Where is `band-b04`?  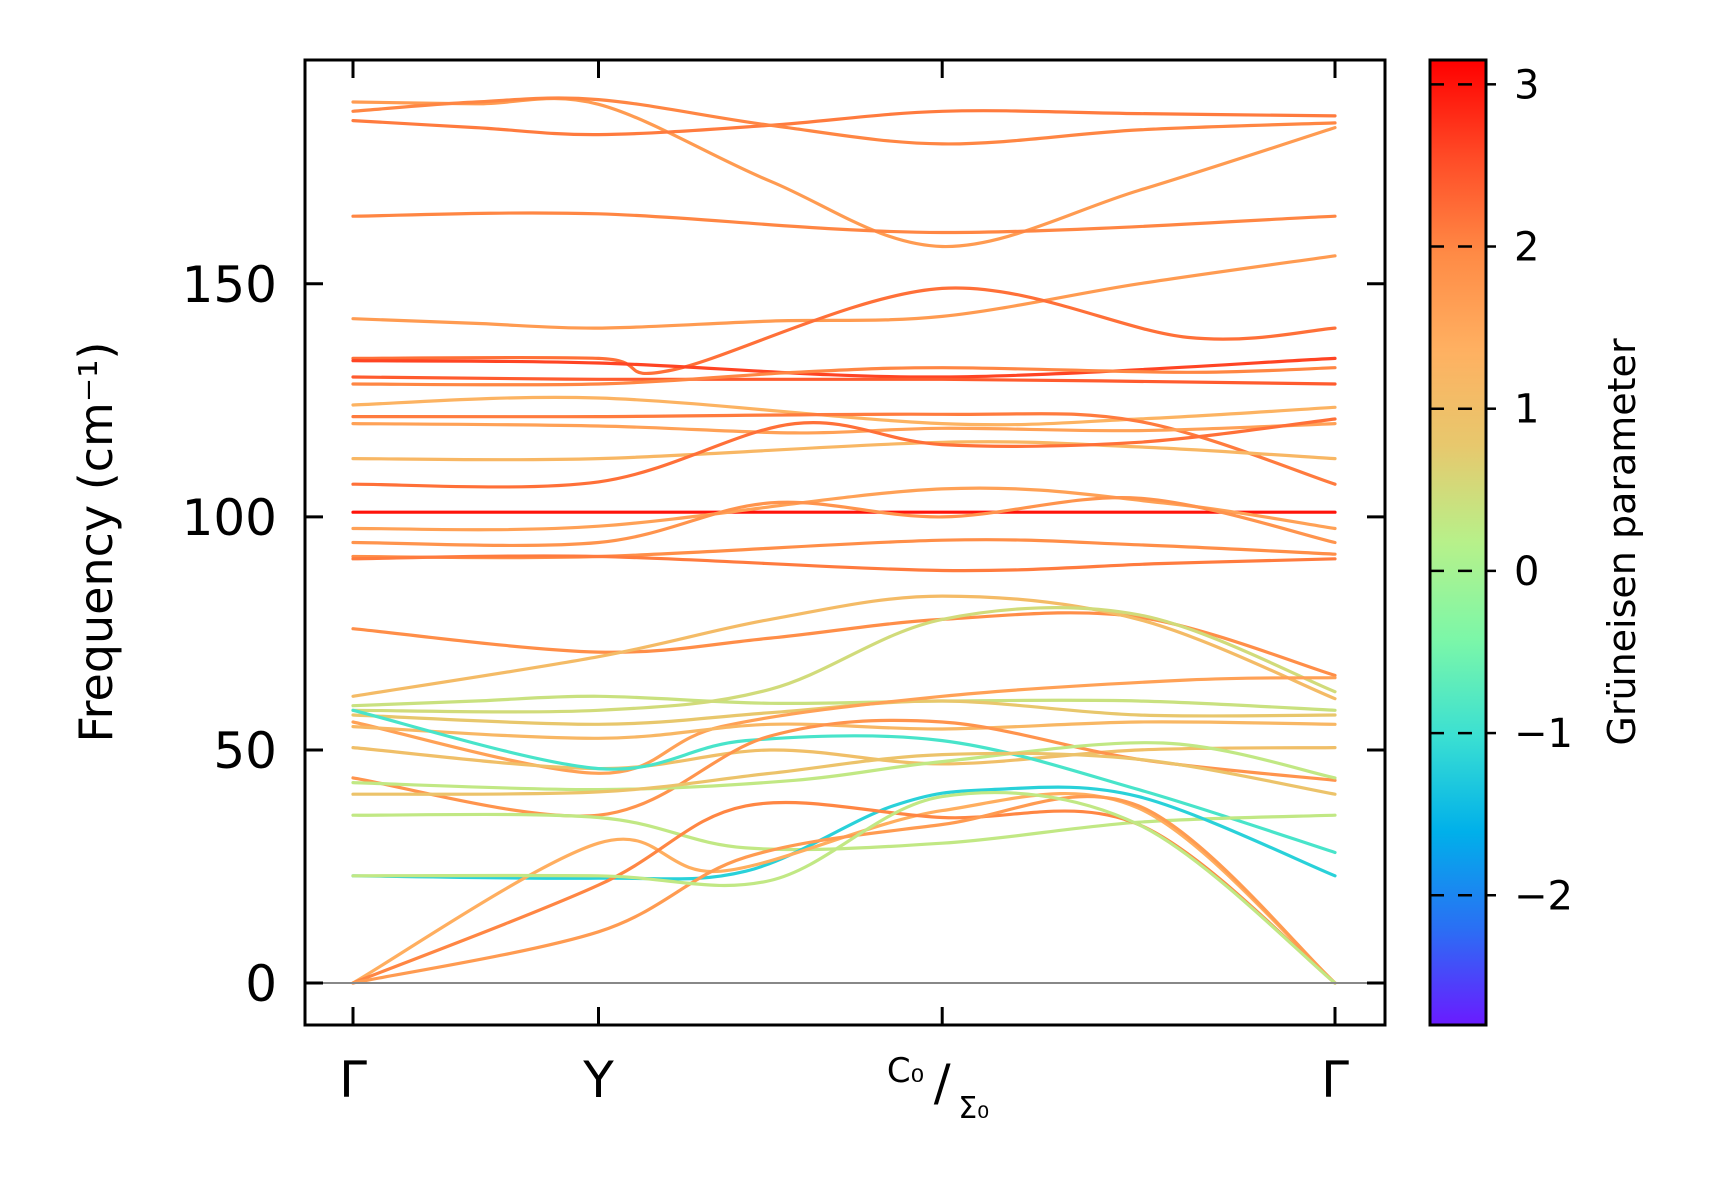
band-b04 is located at coordinates (844, 223).